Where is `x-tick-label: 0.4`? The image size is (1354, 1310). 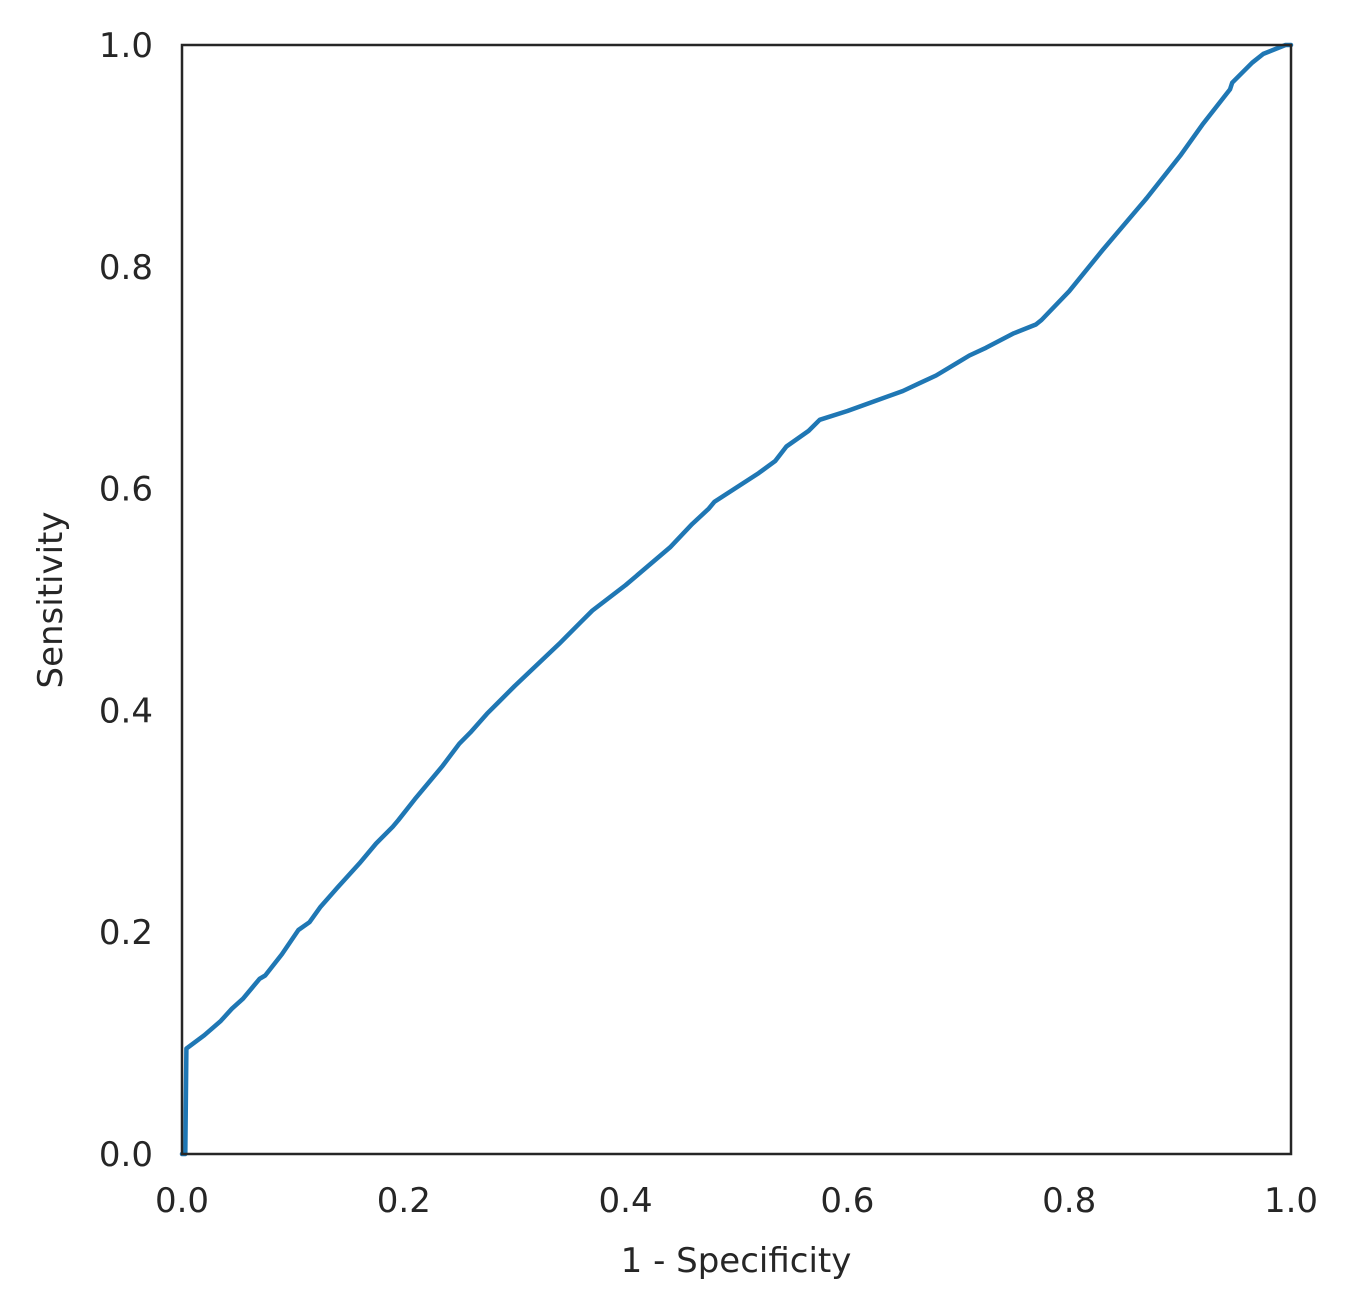
x-tick-label: 0.4 is located at coordinates (626, 1201).